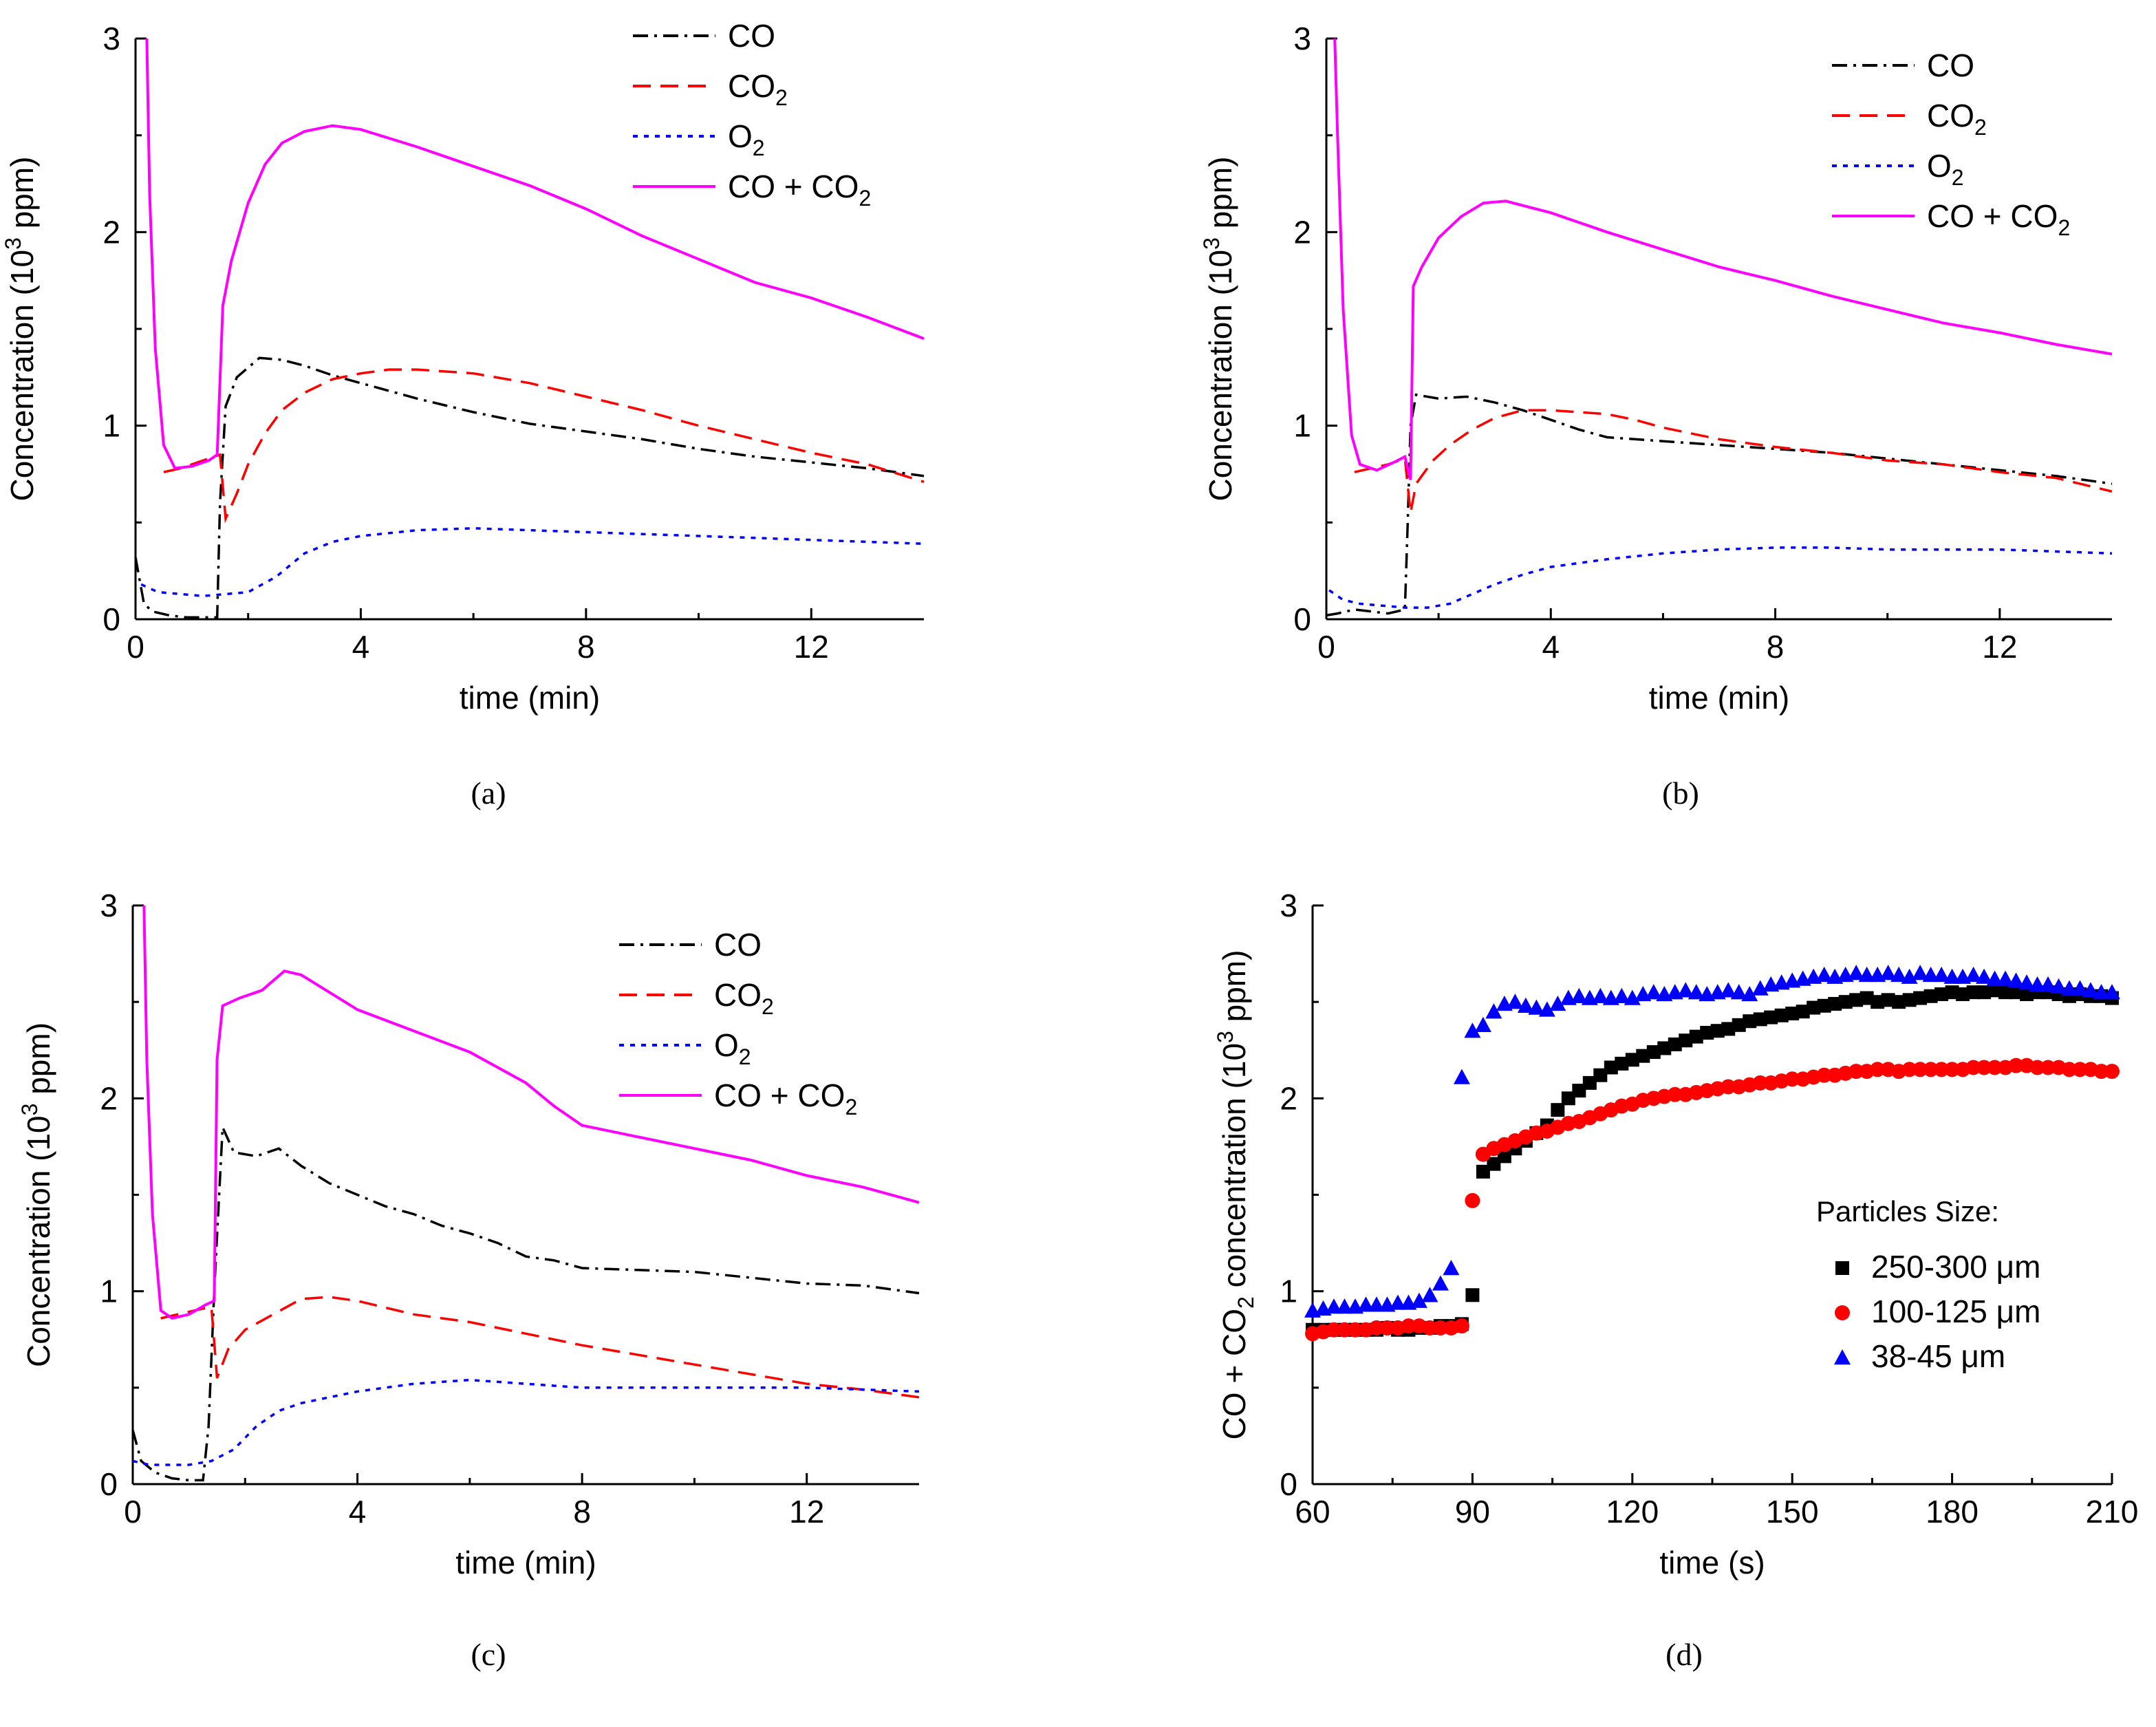 Image resolution: width=2156 pixels, height=1727 pixels. Describe the element at coordinates (1288, 905) in the screenshot. I see `y-tick-label: 3` at that location.